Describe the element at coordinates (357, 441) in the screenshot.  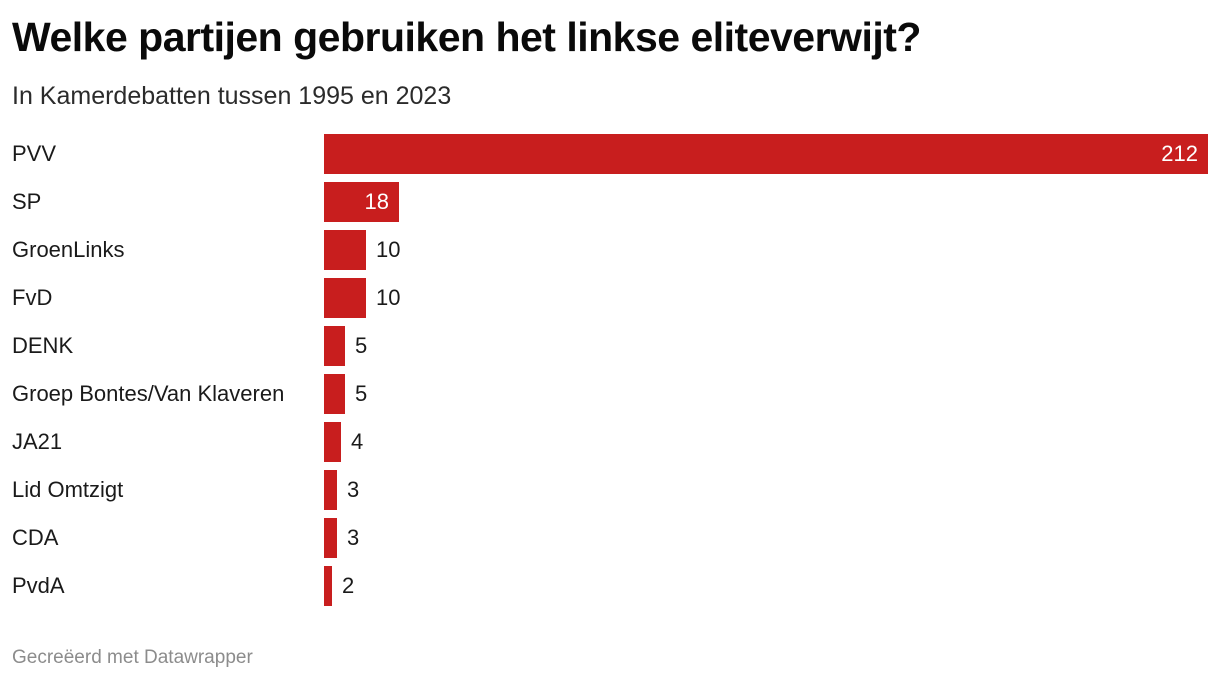
I see `value-label: 4` at that location.